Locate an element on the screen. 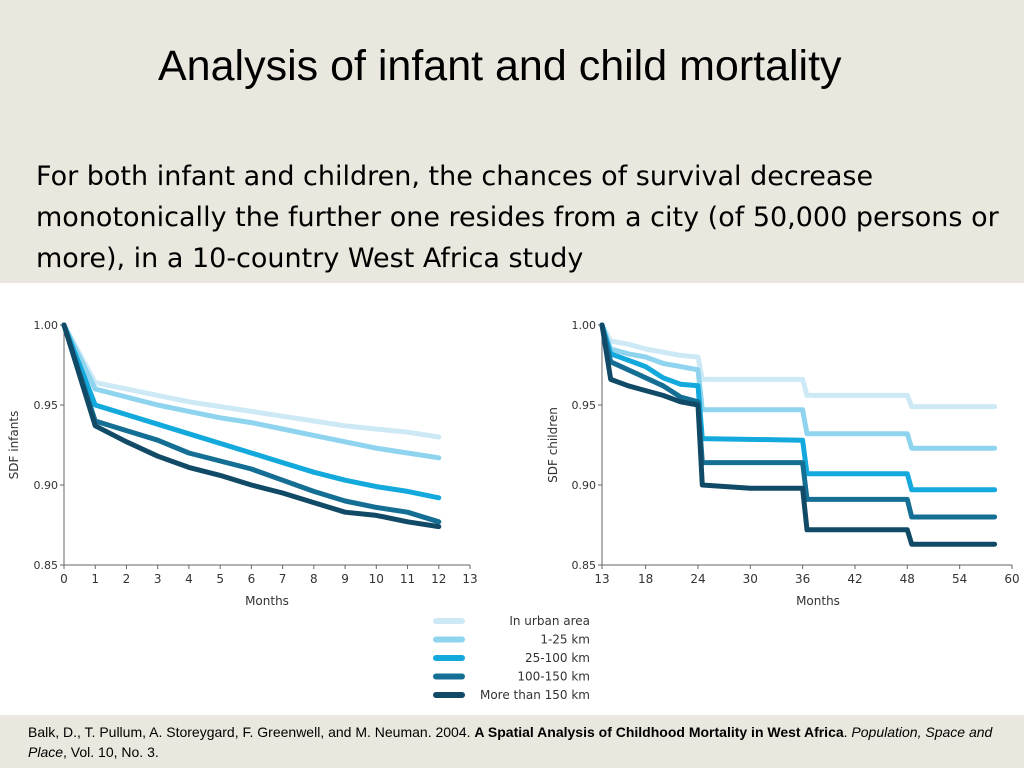  x-tick-label: 60 is located at coordinates (1011, 579).